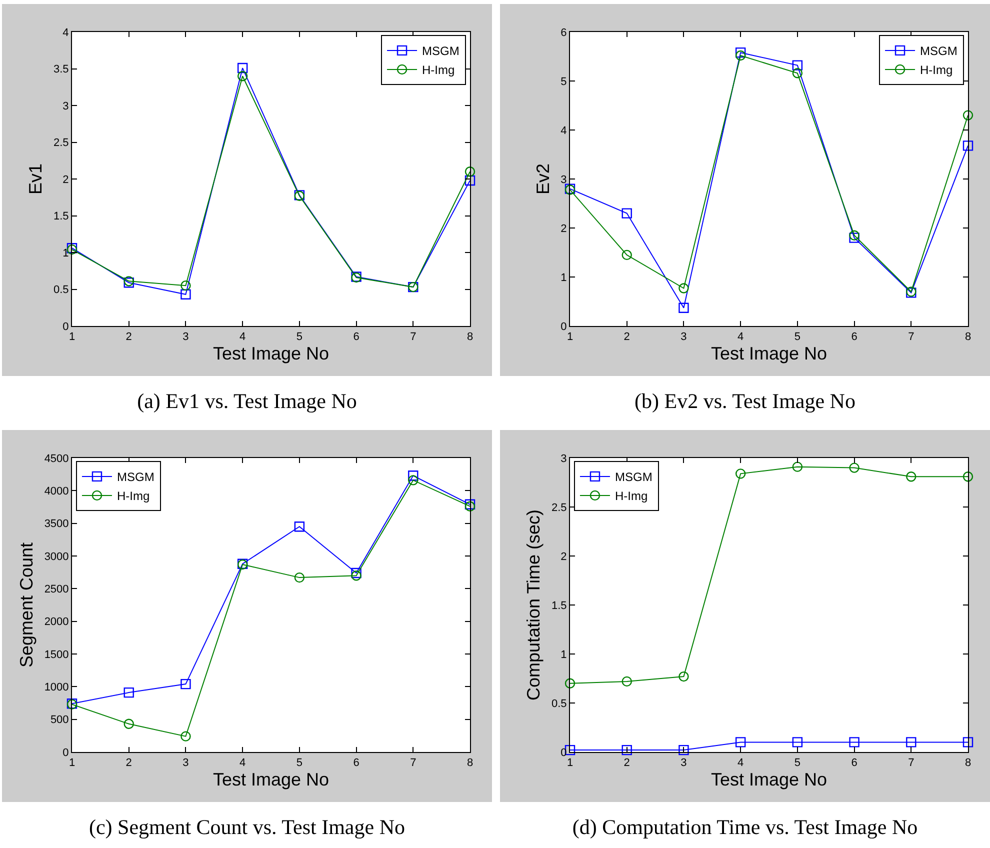 This screenshot has height=848, width=990. What do you see at coordinates (563, 82) in the screenshot?
I see `y-tick-label: 5` at bounding box center [563, 82].